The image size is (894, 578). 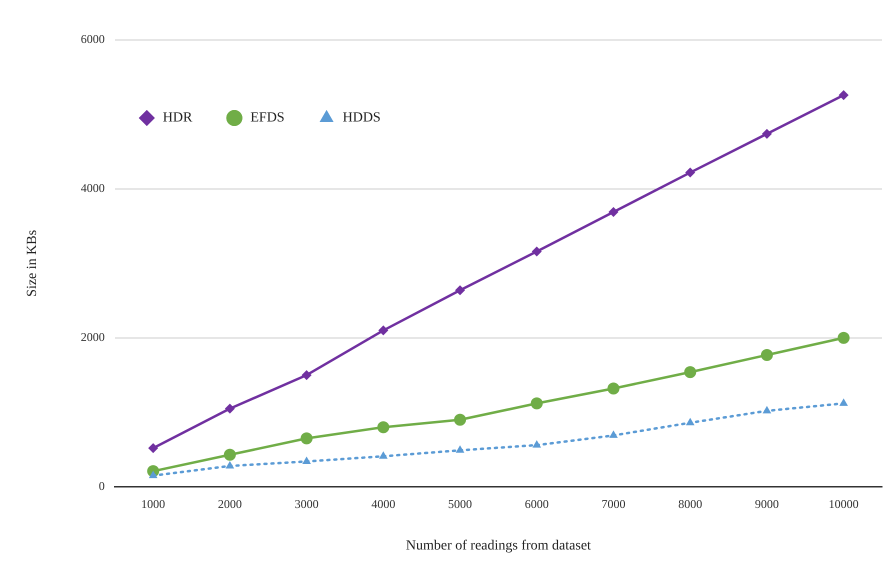 I want to click on y-axis-title: Size in KBs, so click(x=32, y=263).